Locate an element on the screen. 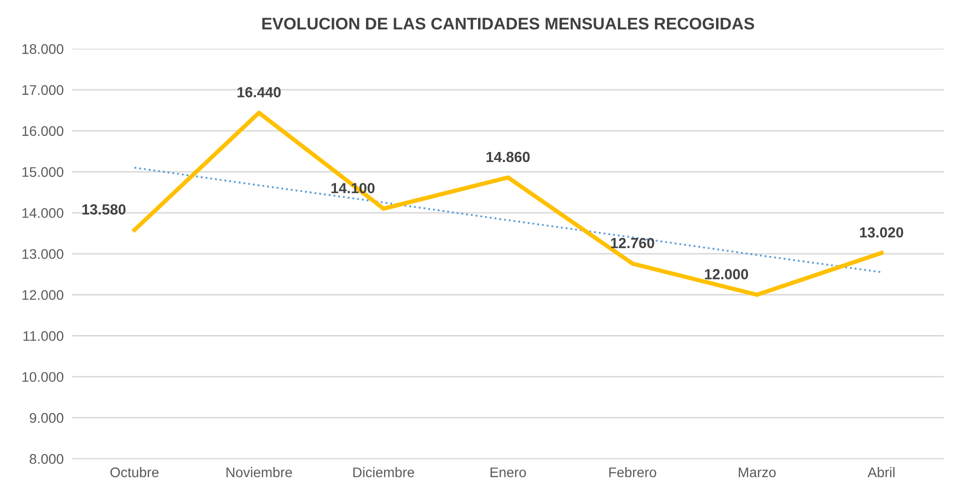 The image size is (963, 488). x-tick-label: Abril is located at coordinates (881, 472).